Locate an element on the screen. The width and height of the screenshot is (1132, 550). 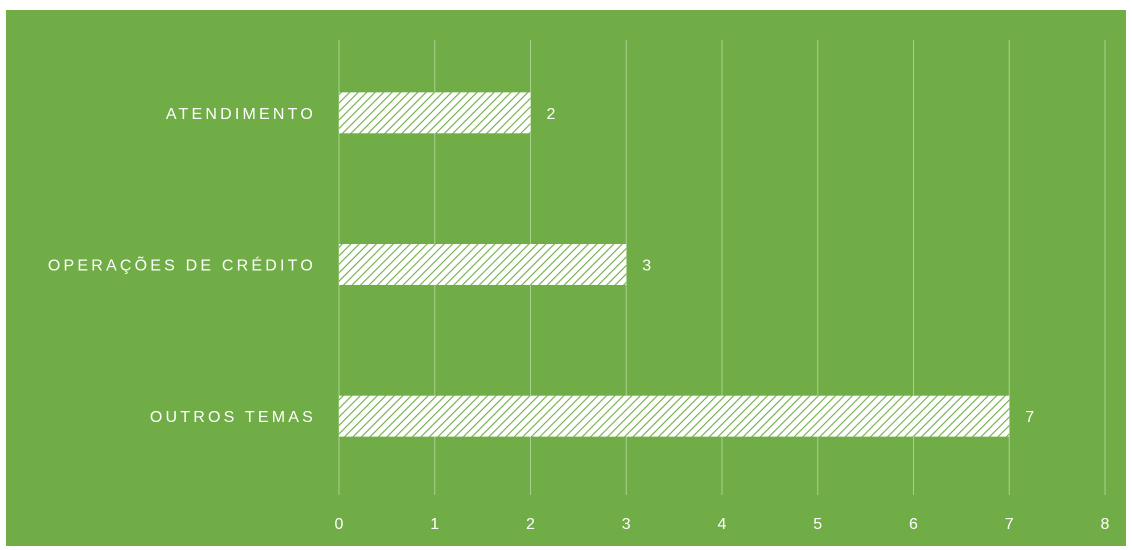
x-tick-label: 2 is located at coordinates (530, 524).